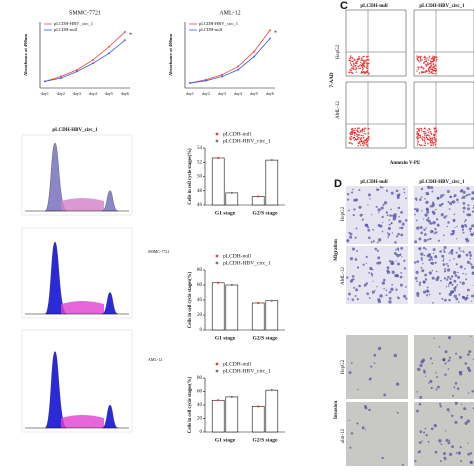 Image resolution: width=474 pixels, height=474 pixels. Describe the element at coordinates (230, 57) in the screenshot. I see `line` at that location.